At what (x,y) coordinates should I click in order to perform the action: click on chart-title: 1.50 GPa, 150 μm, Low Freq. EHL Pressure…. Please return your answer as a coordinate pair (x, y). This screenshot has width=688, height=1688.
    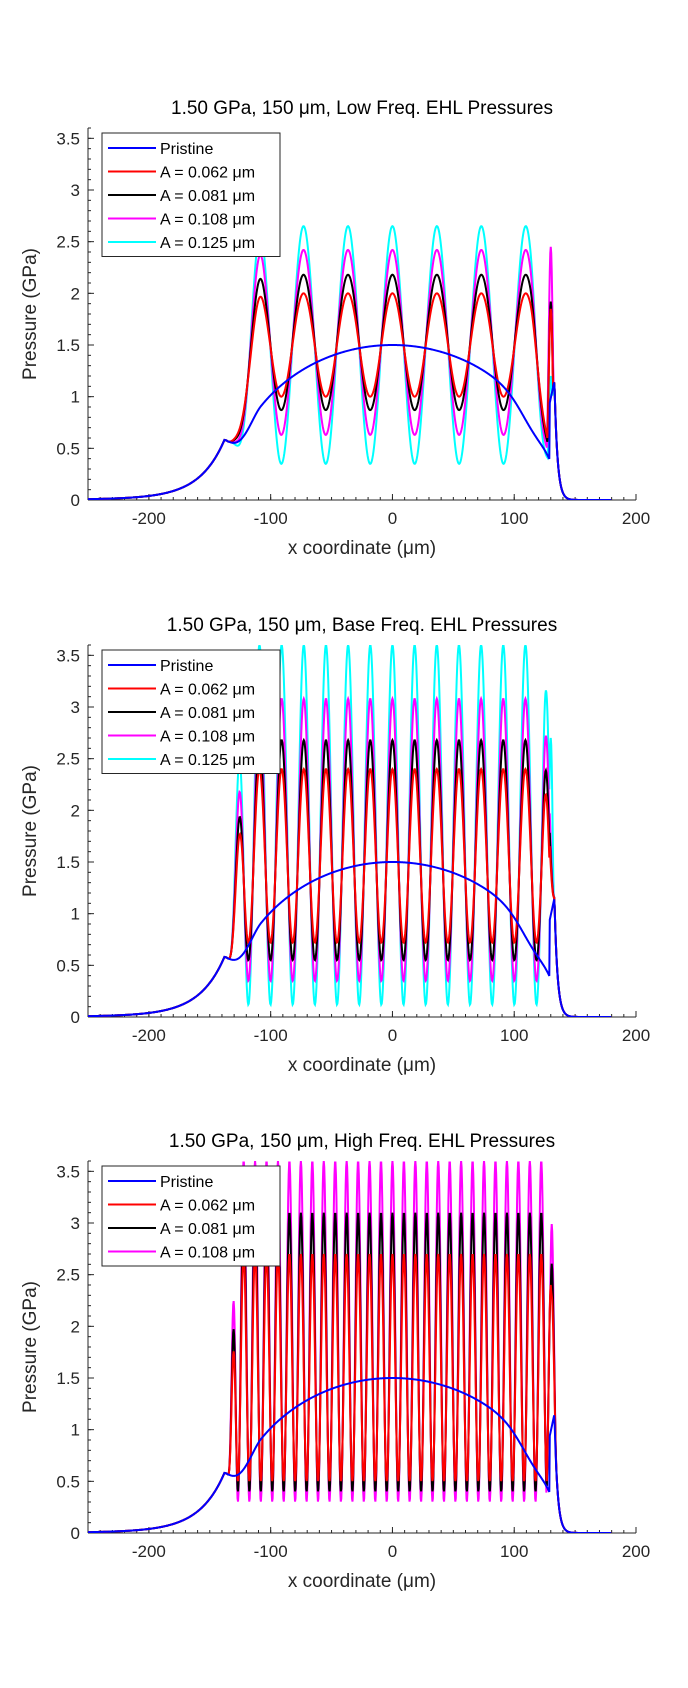
    Looking at the image, I should click on (362, 108).